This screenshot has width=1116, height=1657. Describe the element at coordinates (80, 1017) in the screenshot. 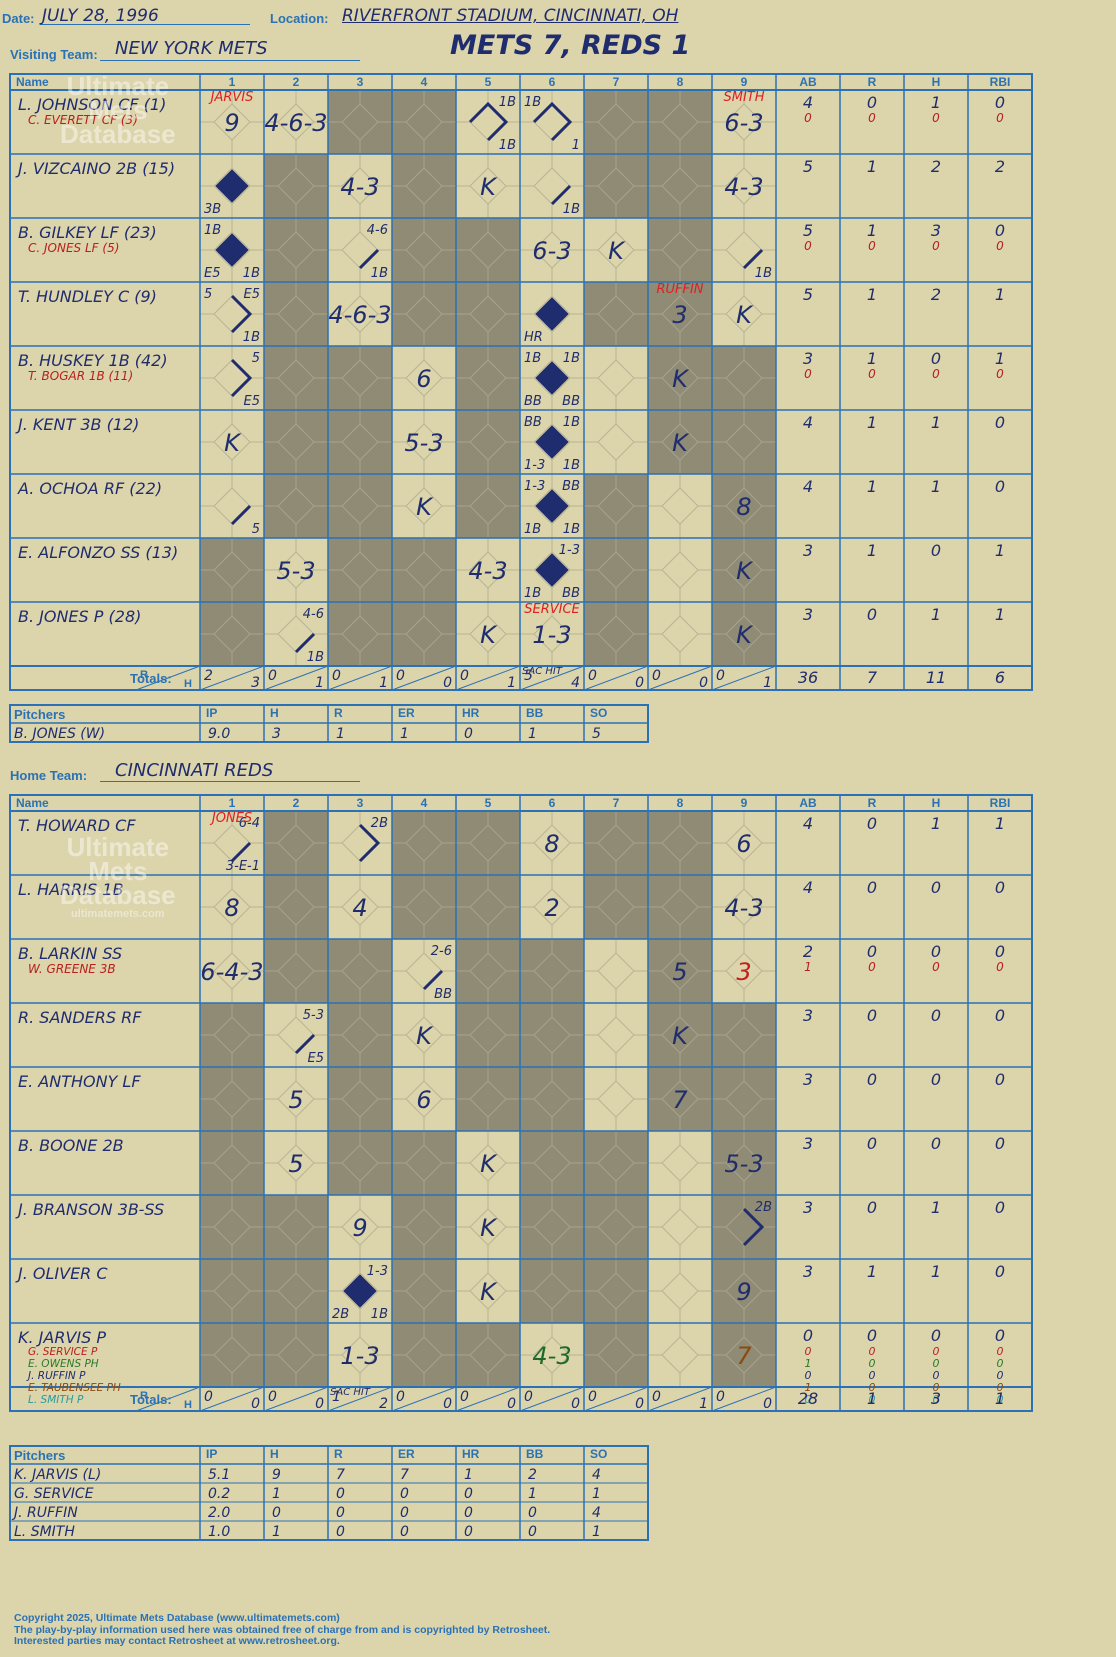

I see `player-name: R. SANDERS RF` at that location.